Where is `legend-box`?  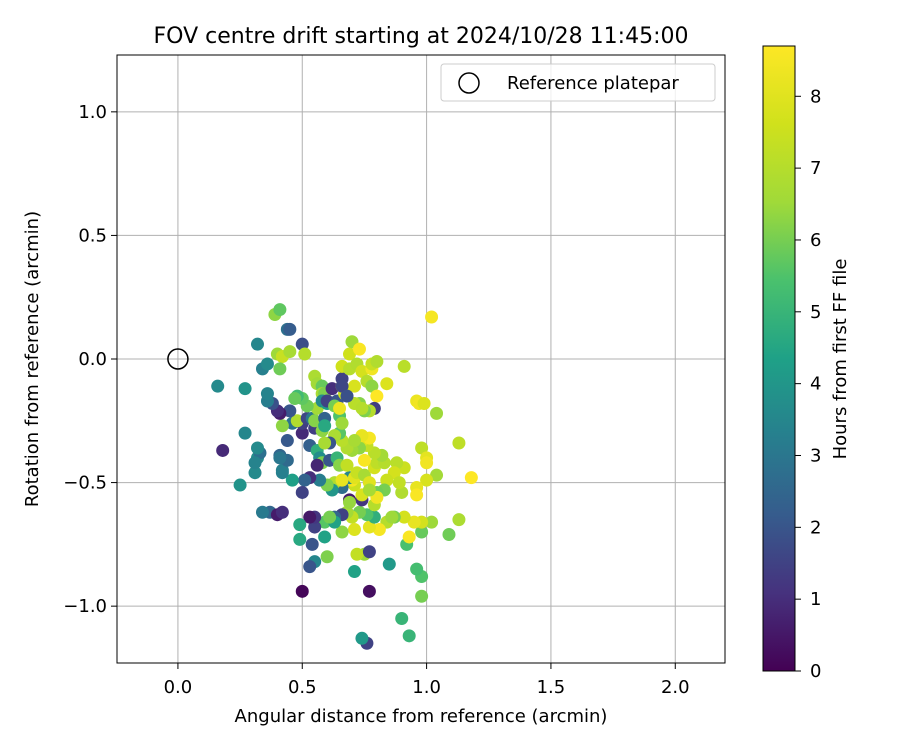
legend-box is located at coordinates (578, 82).